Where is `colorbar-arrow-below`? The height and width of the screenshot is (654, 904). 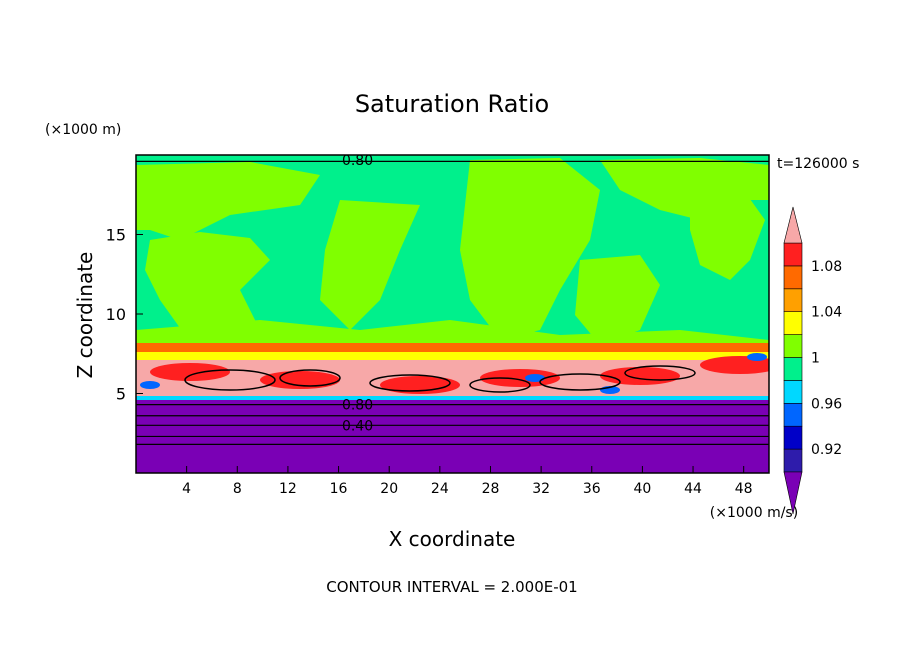
colorbar-arrow-below is located at coordinates (793, 493).